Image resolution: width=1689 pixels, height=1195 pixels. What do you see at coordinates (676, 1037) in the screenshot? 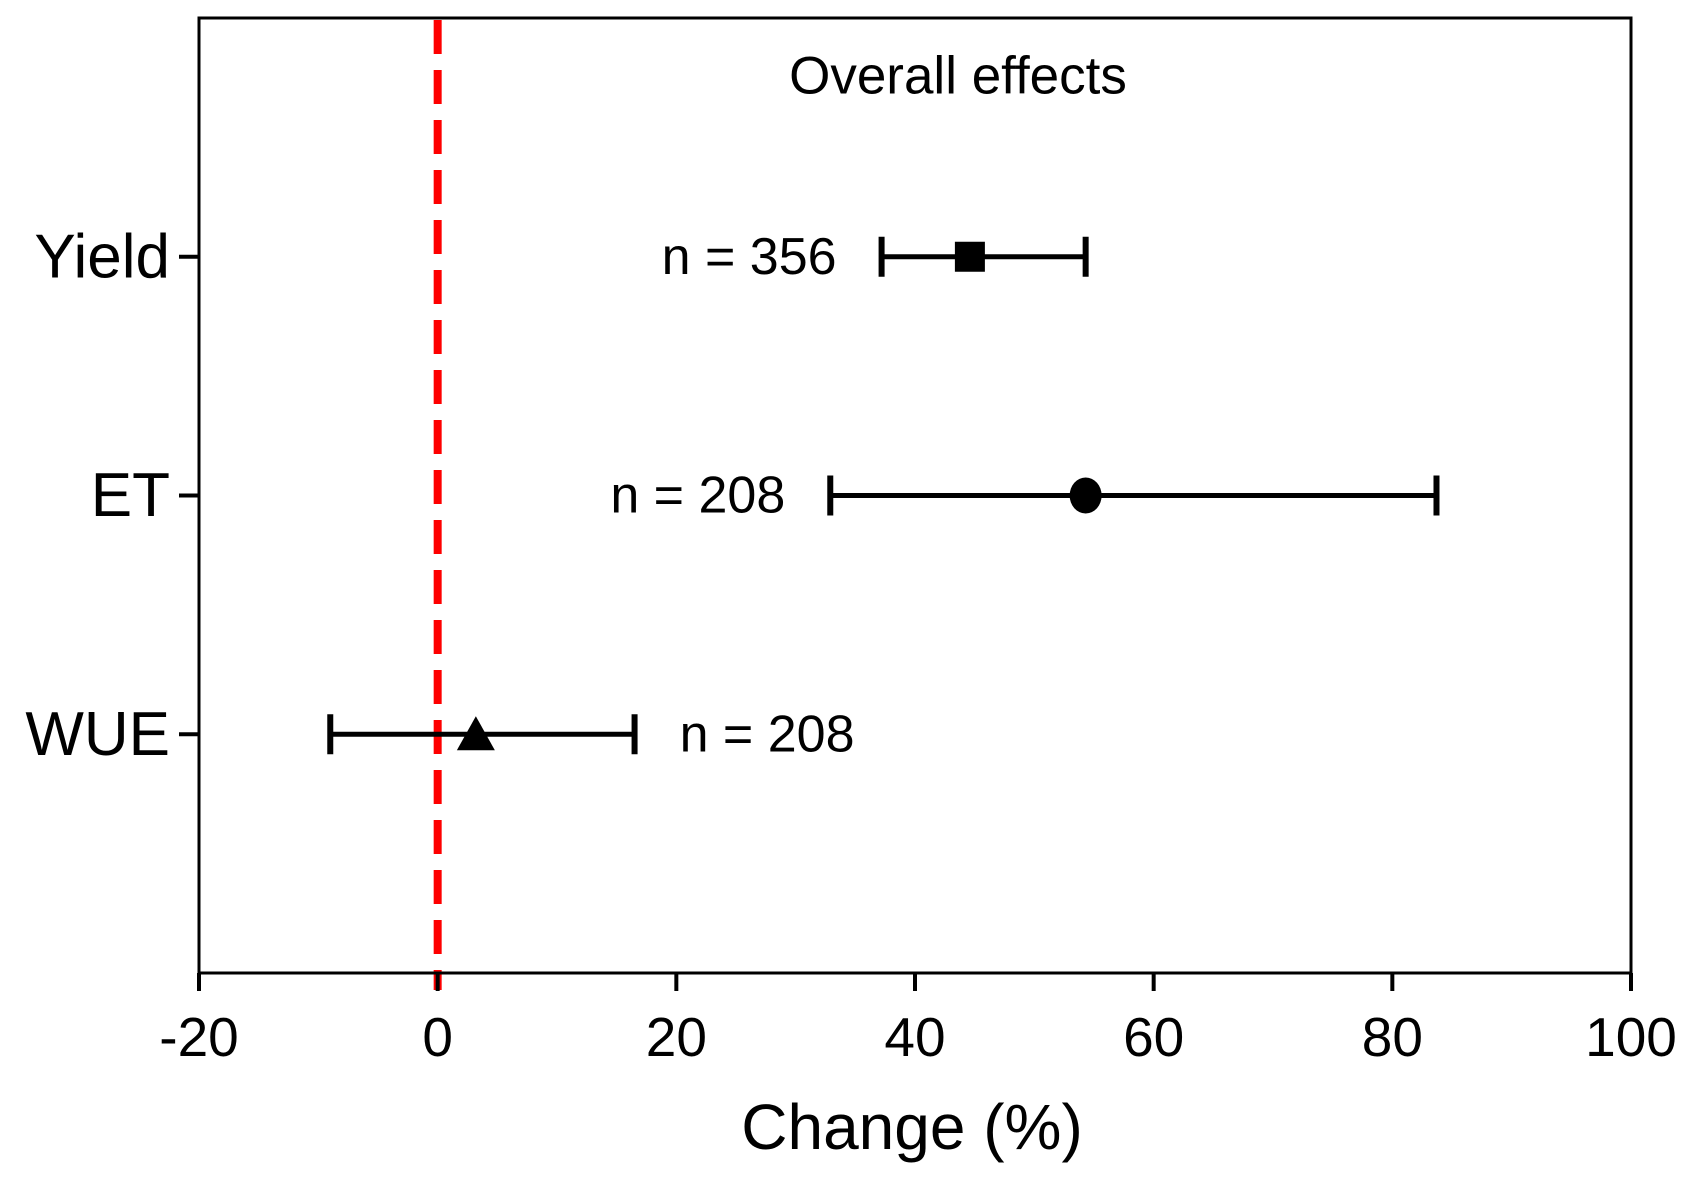
I see `x-axis-tick-label: 20` at bounding box center [676, 1037].